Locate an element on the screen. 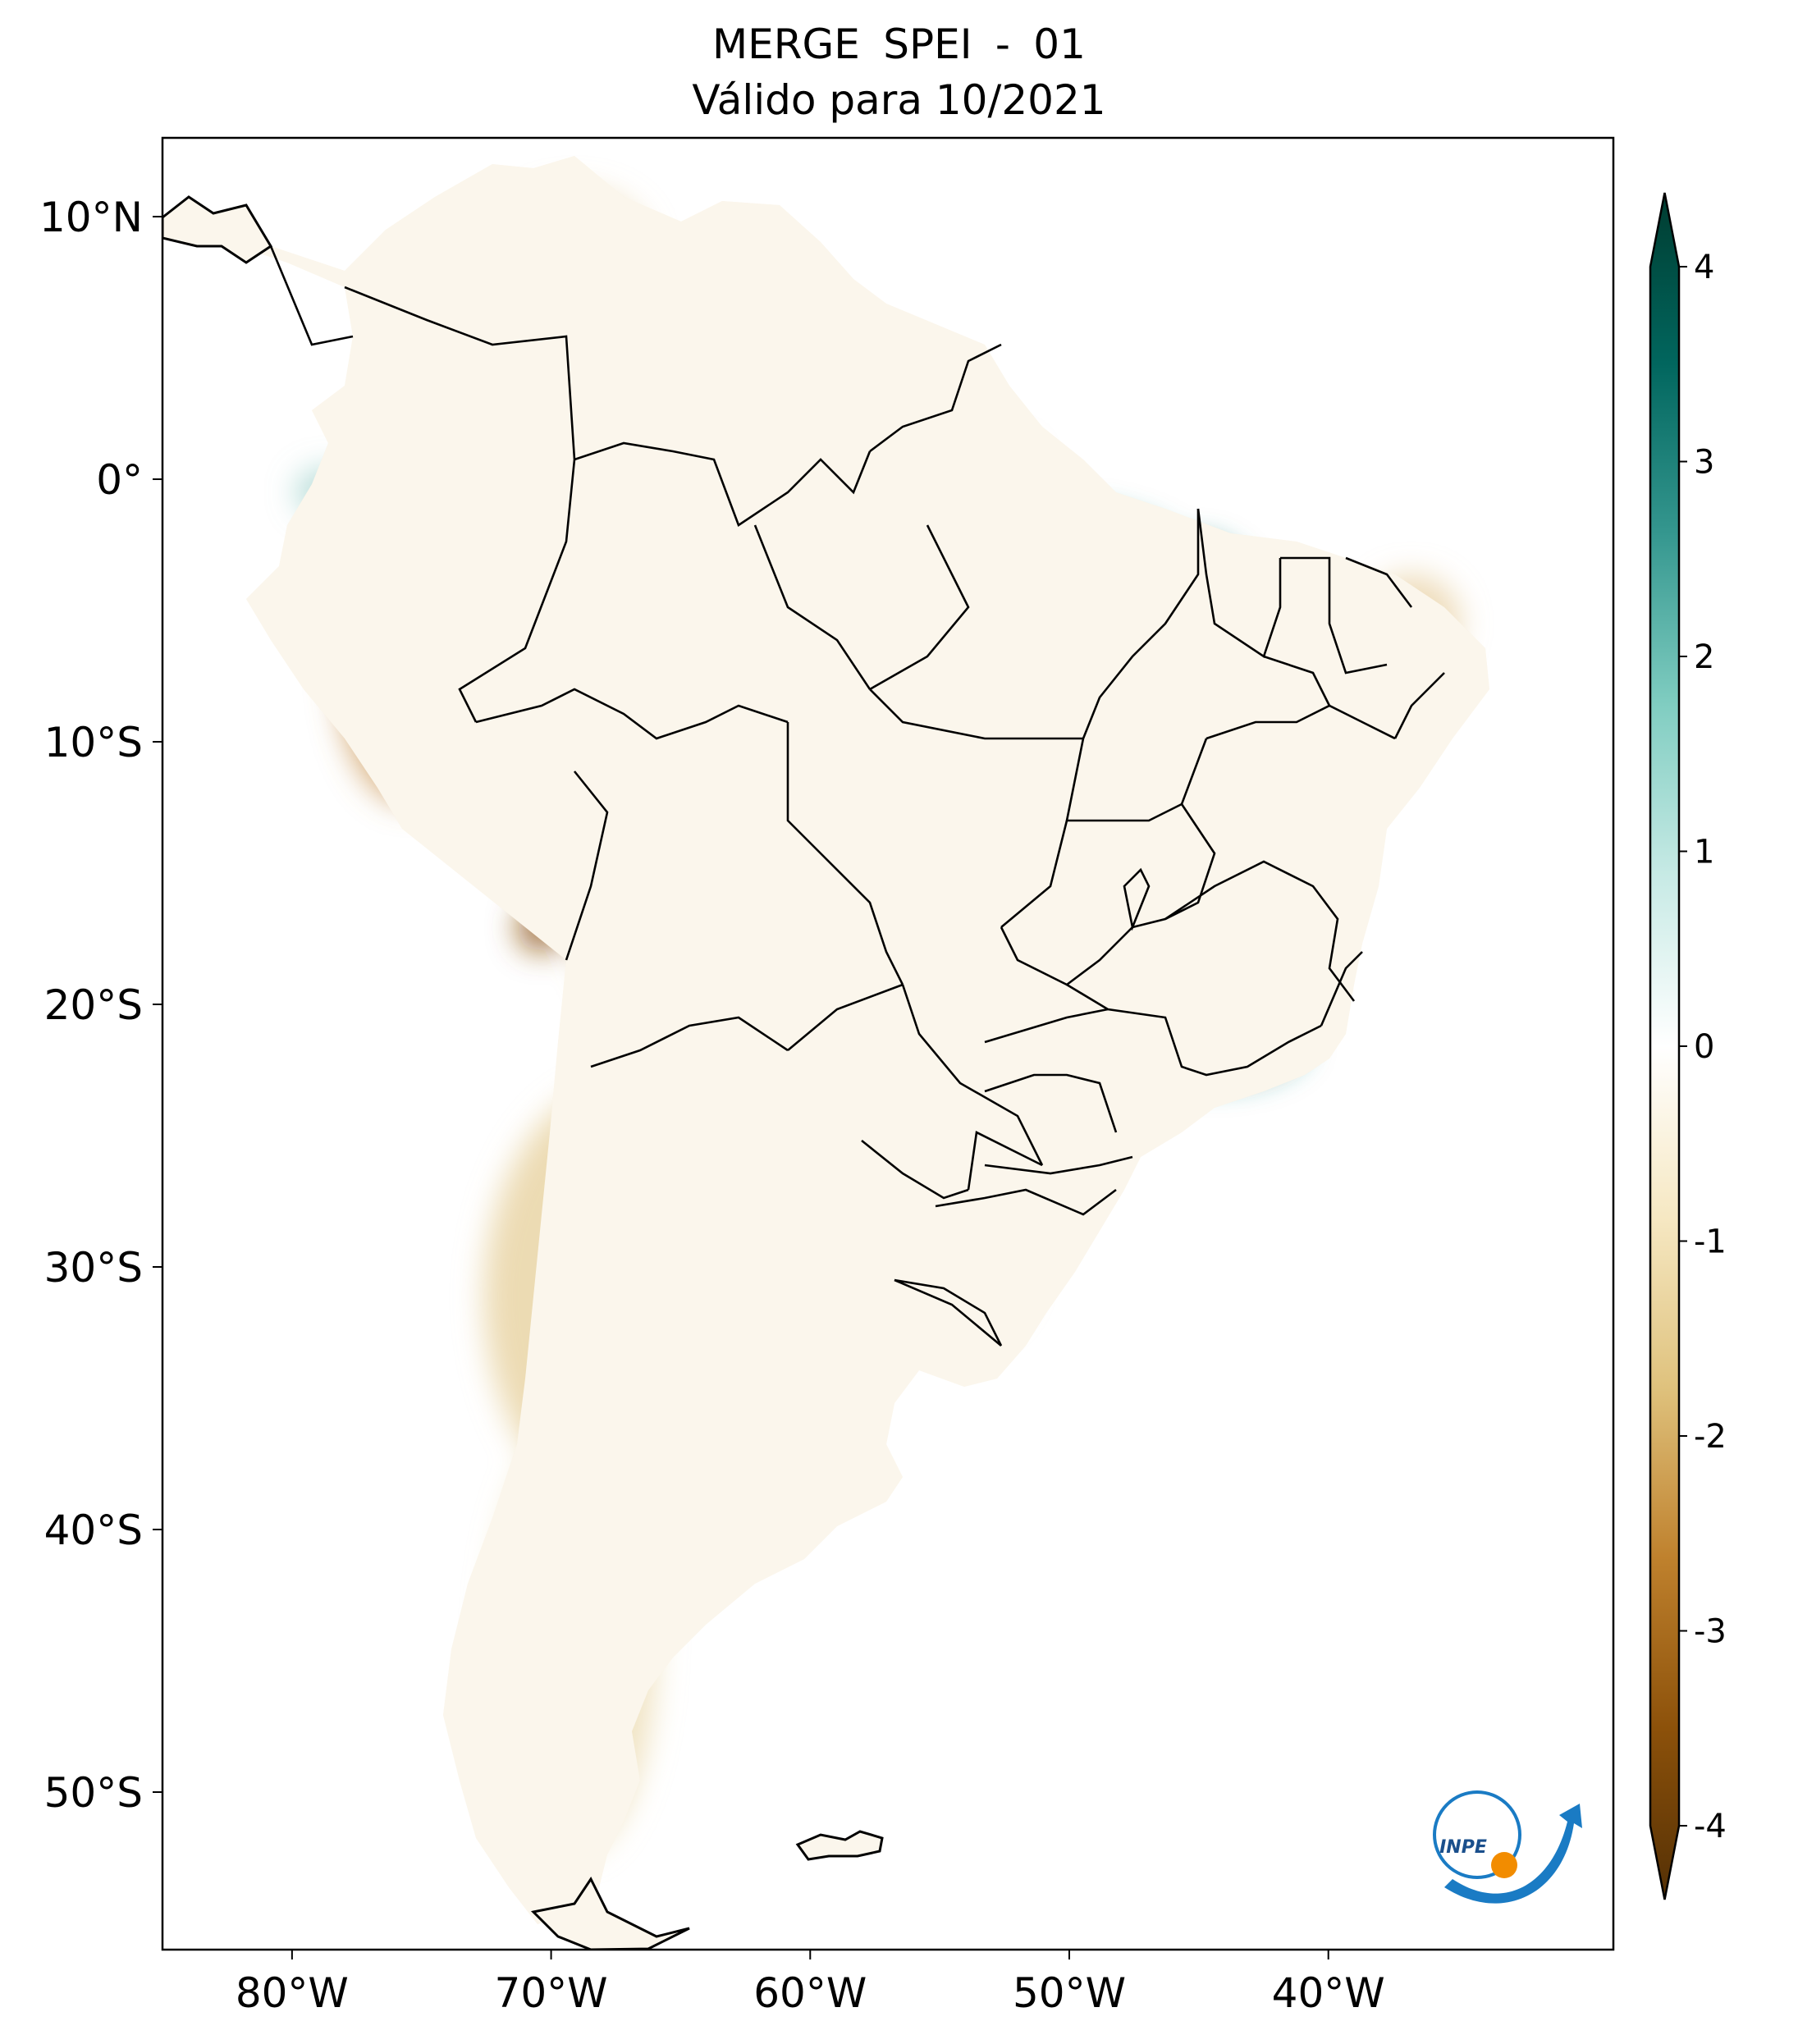 Image resolution: width=1798 pixels, height=2044 pixels. falkland-islands is located at coordinates (839, 1845).